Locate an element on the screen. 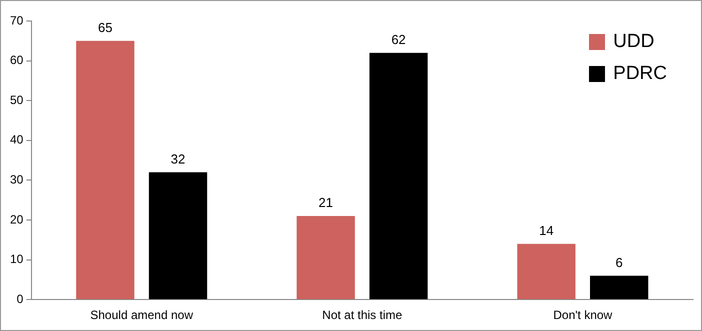 This screenshot has height=331, width=702. y-tick-label: 60 is located at coordinates (17, 60).